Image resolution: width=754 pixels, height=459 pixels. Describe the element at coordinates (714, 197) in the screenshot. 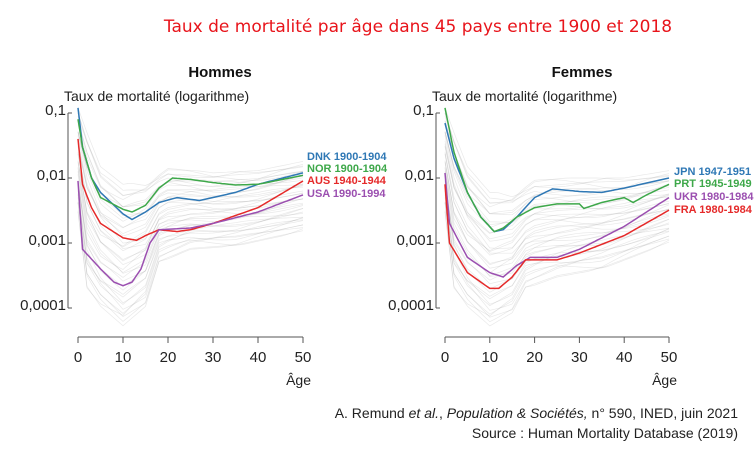

I see `legend-label: UKR 1980-1984` at that location.